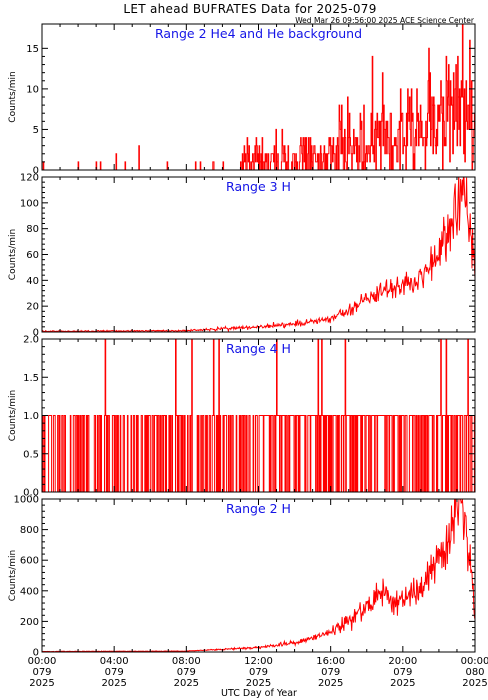  I want to click on y-tick-label: 1.0, so click(31, 416).